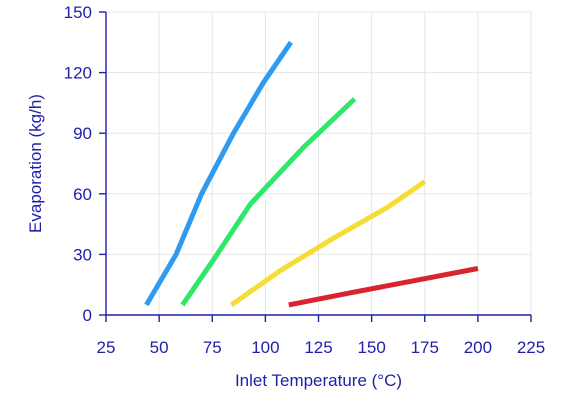  What do you see at coordinates (35, 163) in the screenshot?
I see `y-axis-title: Evaporation (kg/h)` at bounding box center [35, 163].